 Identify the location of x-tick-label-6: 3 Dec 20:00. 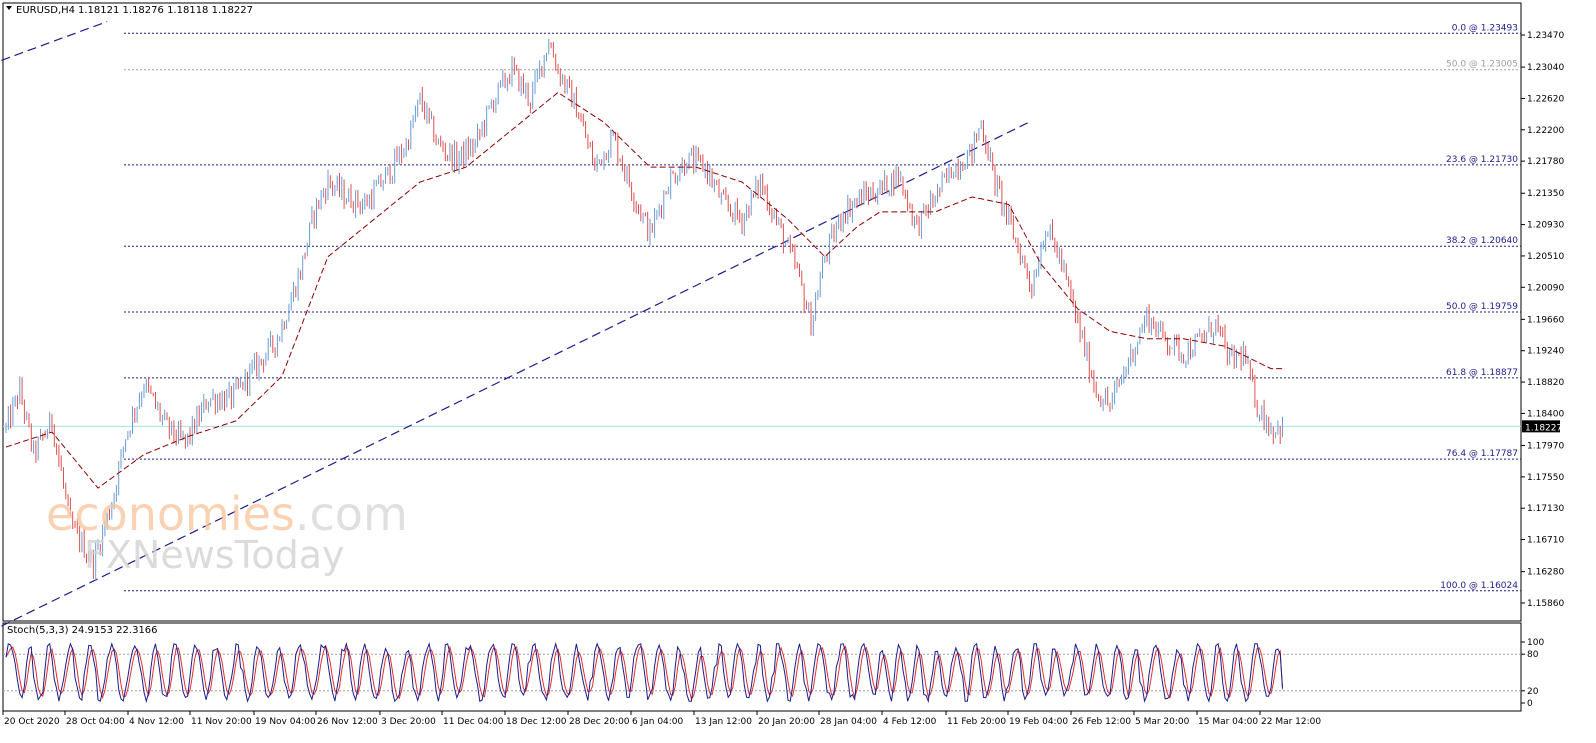
(408, 722).